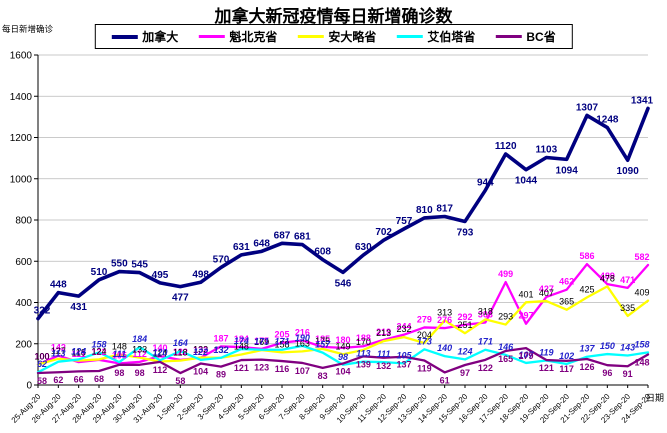 The width and height of the screenshot is (667, 433). I want to click on data-label-alberta: 111, so click(119, 354).